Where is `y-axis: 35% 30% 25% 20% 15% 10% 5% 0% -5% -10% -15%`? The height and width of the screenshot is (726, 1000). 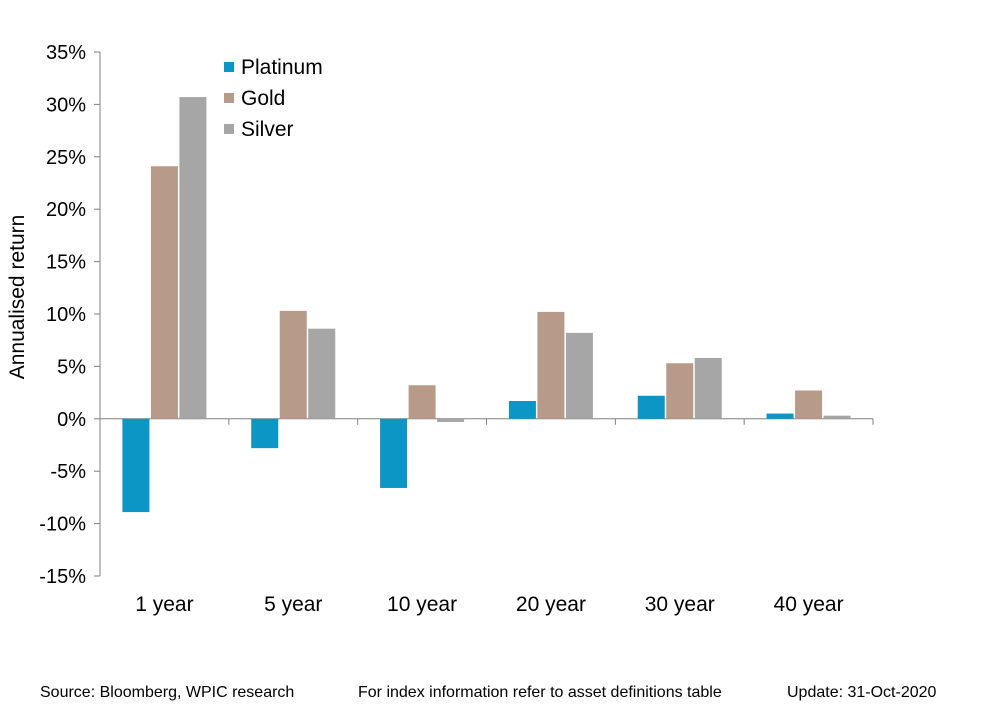 y-axis: 35% 30% 25% 20% 15% 10% 5% 0% -5% -10% -15% is located at coordinates (70, 315).